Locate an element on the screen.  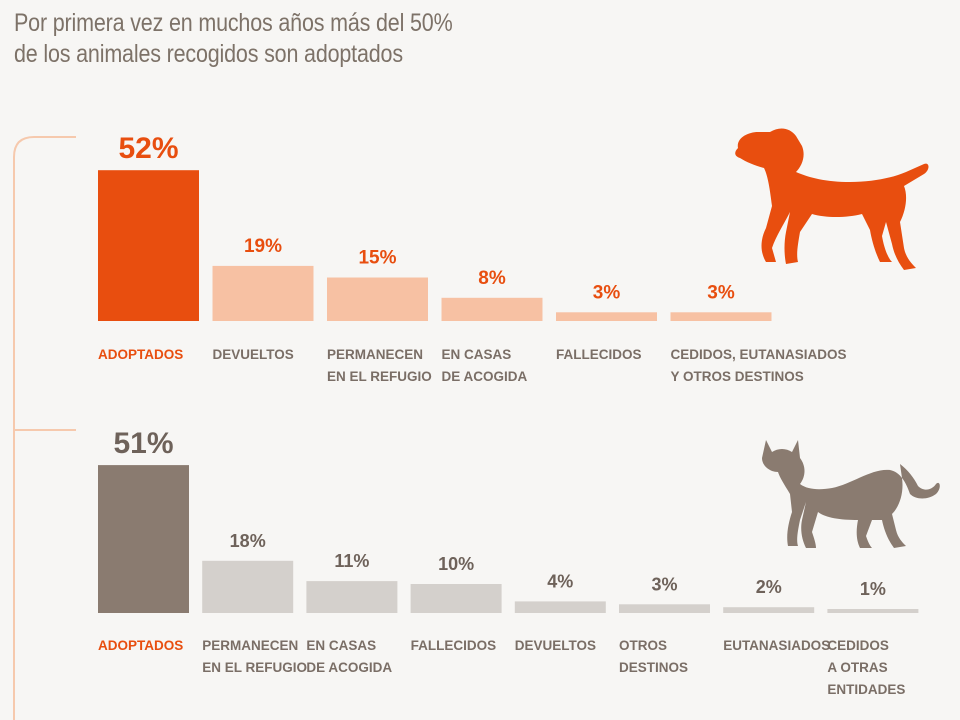
cat-value-label-4: 4% is located at coordinates (560, 581).